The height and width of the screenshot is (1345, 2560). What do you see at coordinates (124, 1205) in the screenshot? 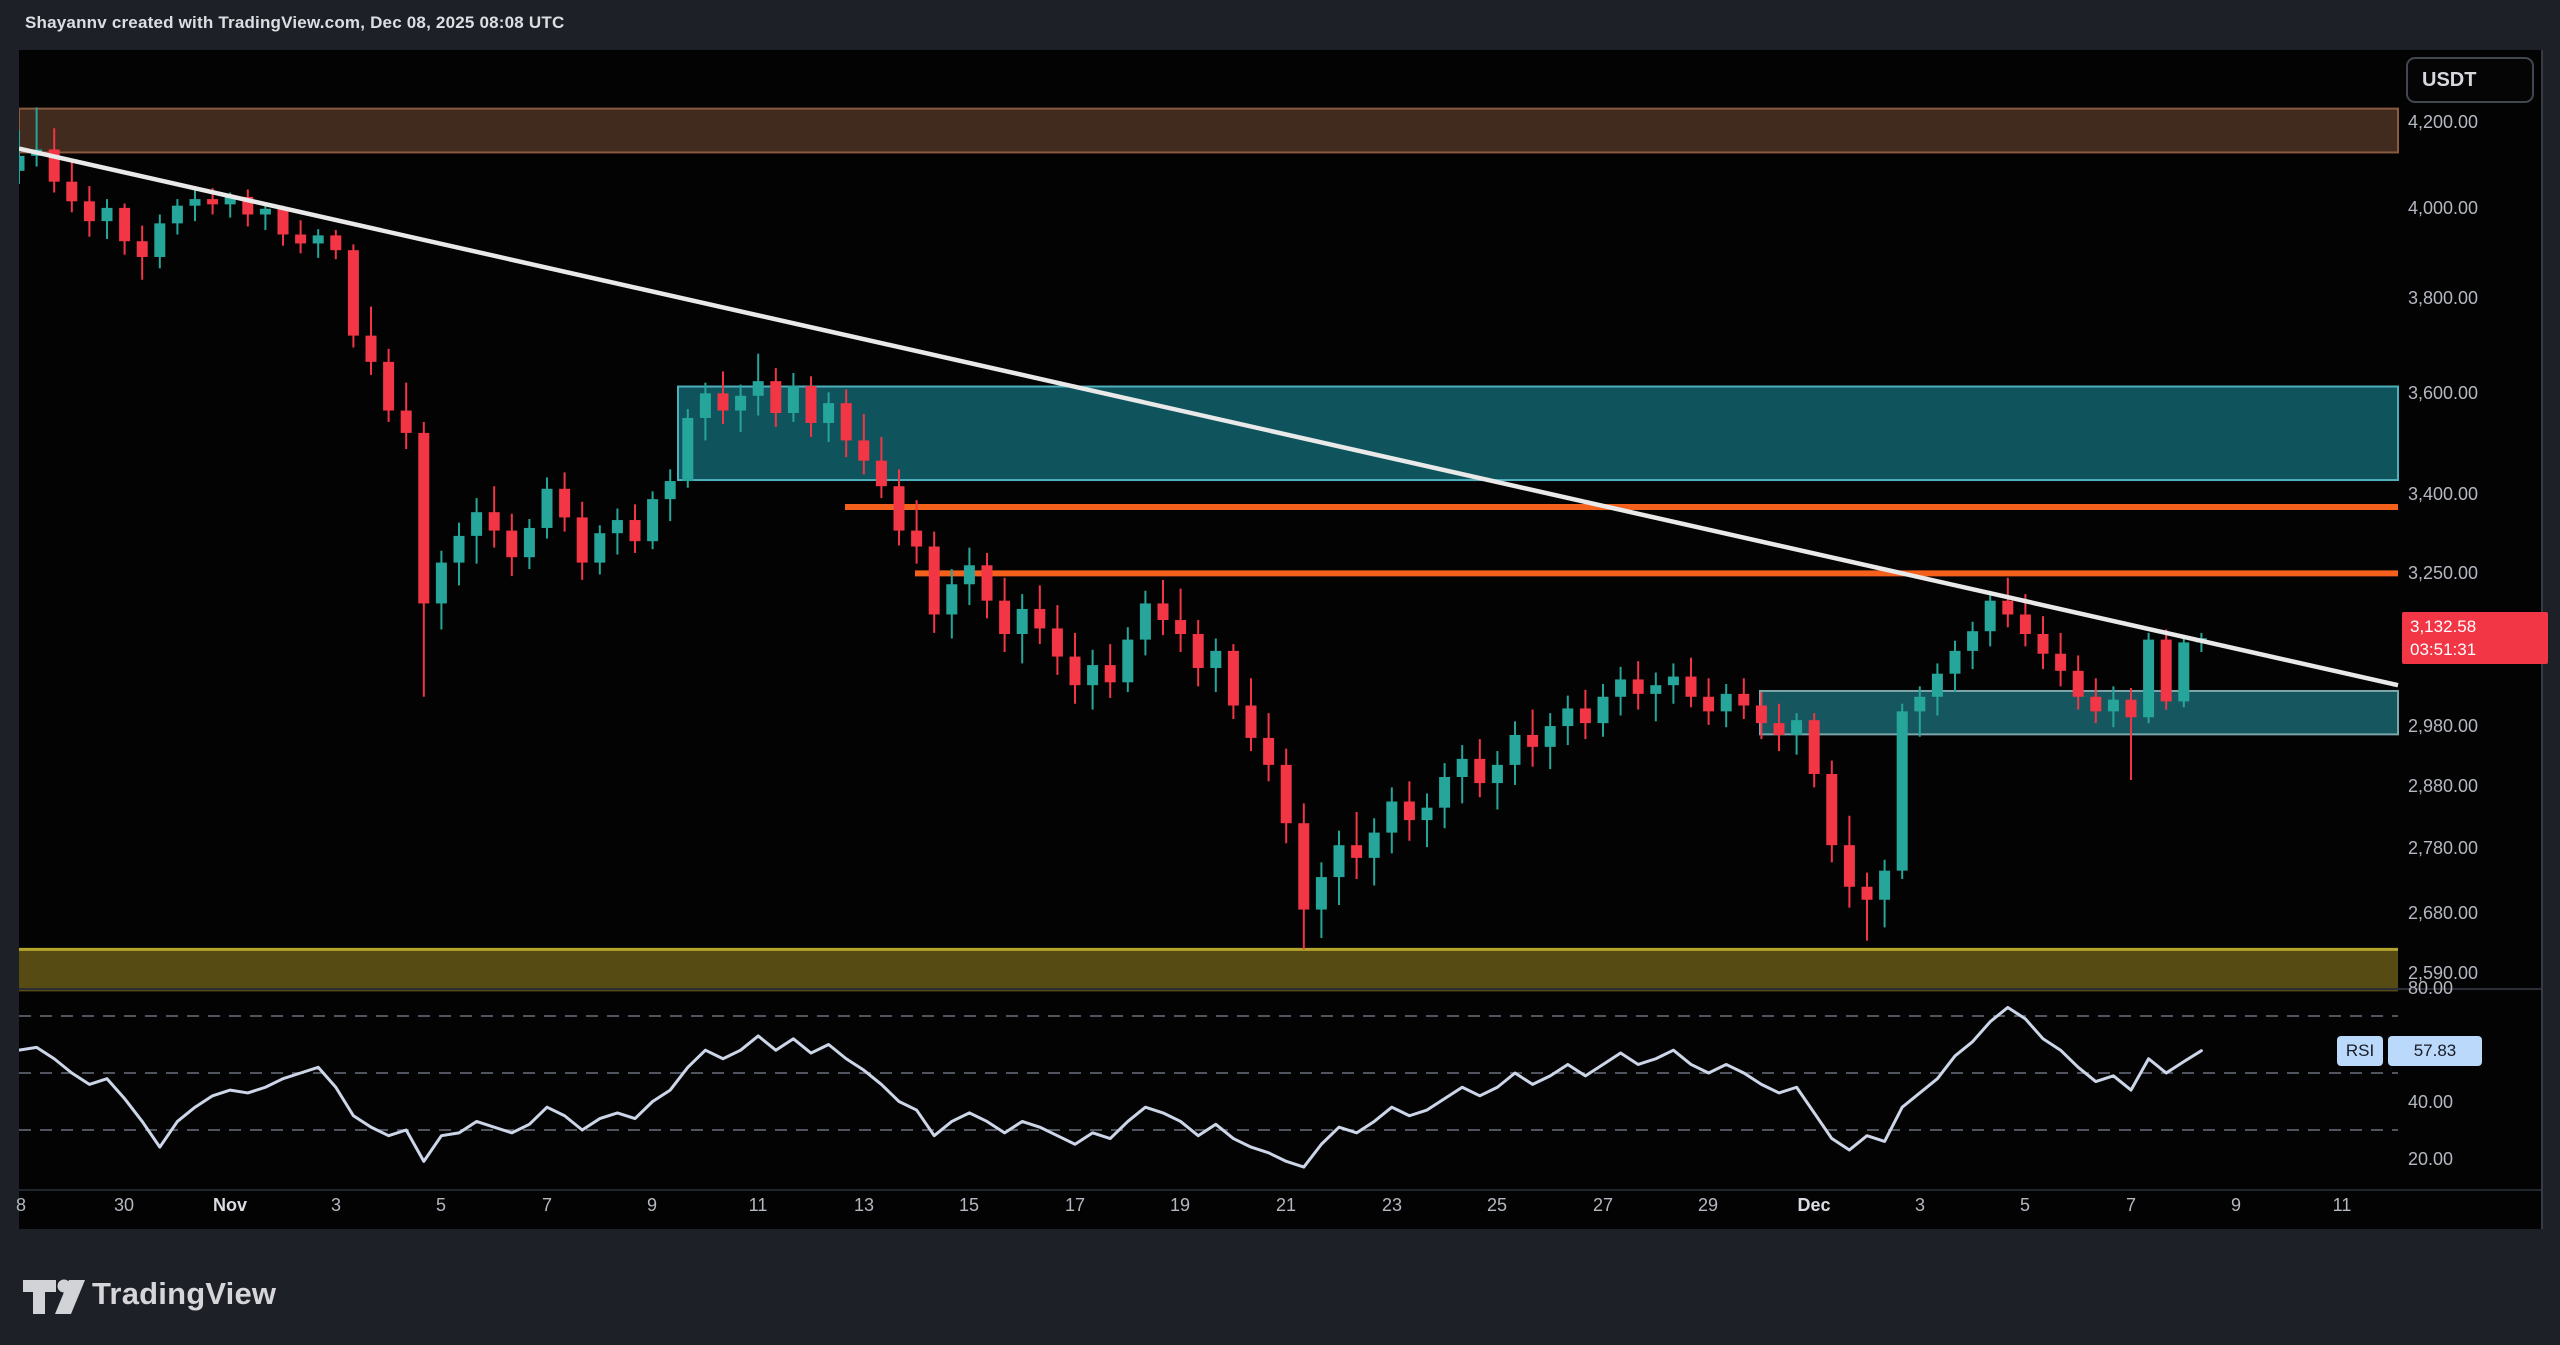
I see `time-axis-label: 30` at bounding box center [124, 1205].